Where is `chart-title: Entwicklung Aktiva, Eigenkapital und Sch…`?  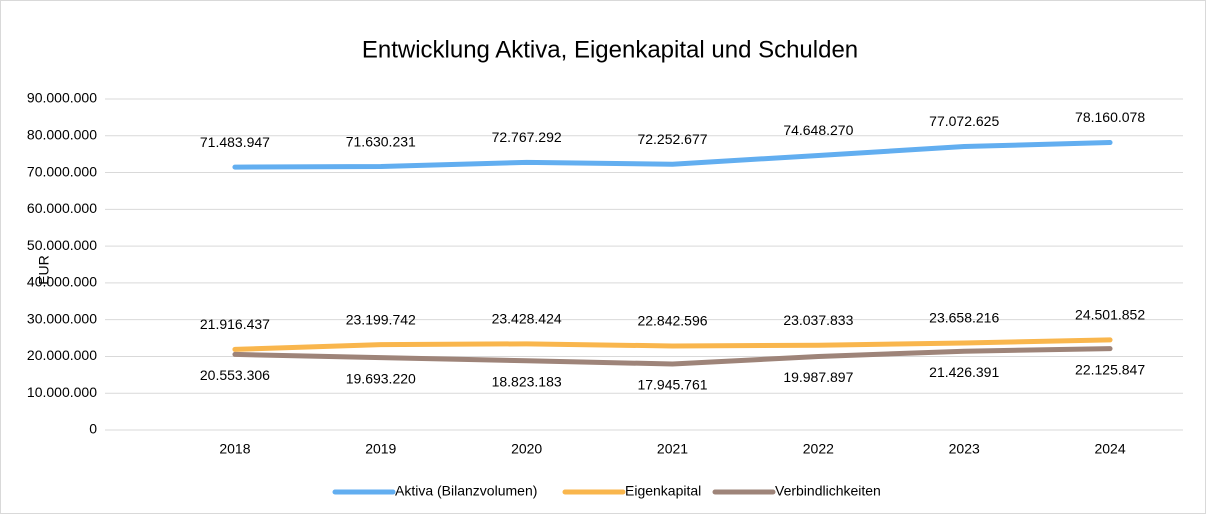
chart-title: Entwicklung Aktiva, Eigenkapital und Sch… is located at coordinates (610, 49).